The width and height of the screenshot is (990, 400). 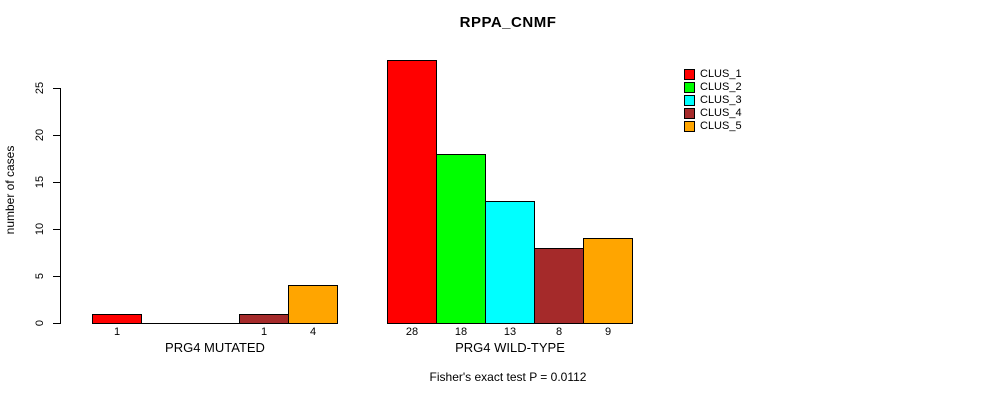 What do you see at coordinates (508, 22) in the screenshot?
I see `chart-title: RPPA_CNMF` at bounding box center [508, 22].